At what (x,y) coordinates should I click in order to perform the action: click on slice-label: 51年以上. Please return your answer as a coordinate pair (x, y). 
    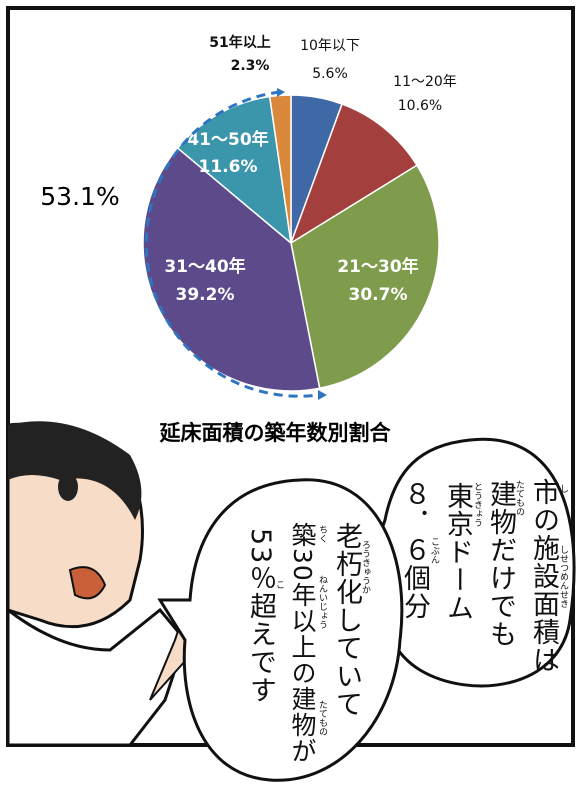
    Looking at the image, I should click on (239, 42).